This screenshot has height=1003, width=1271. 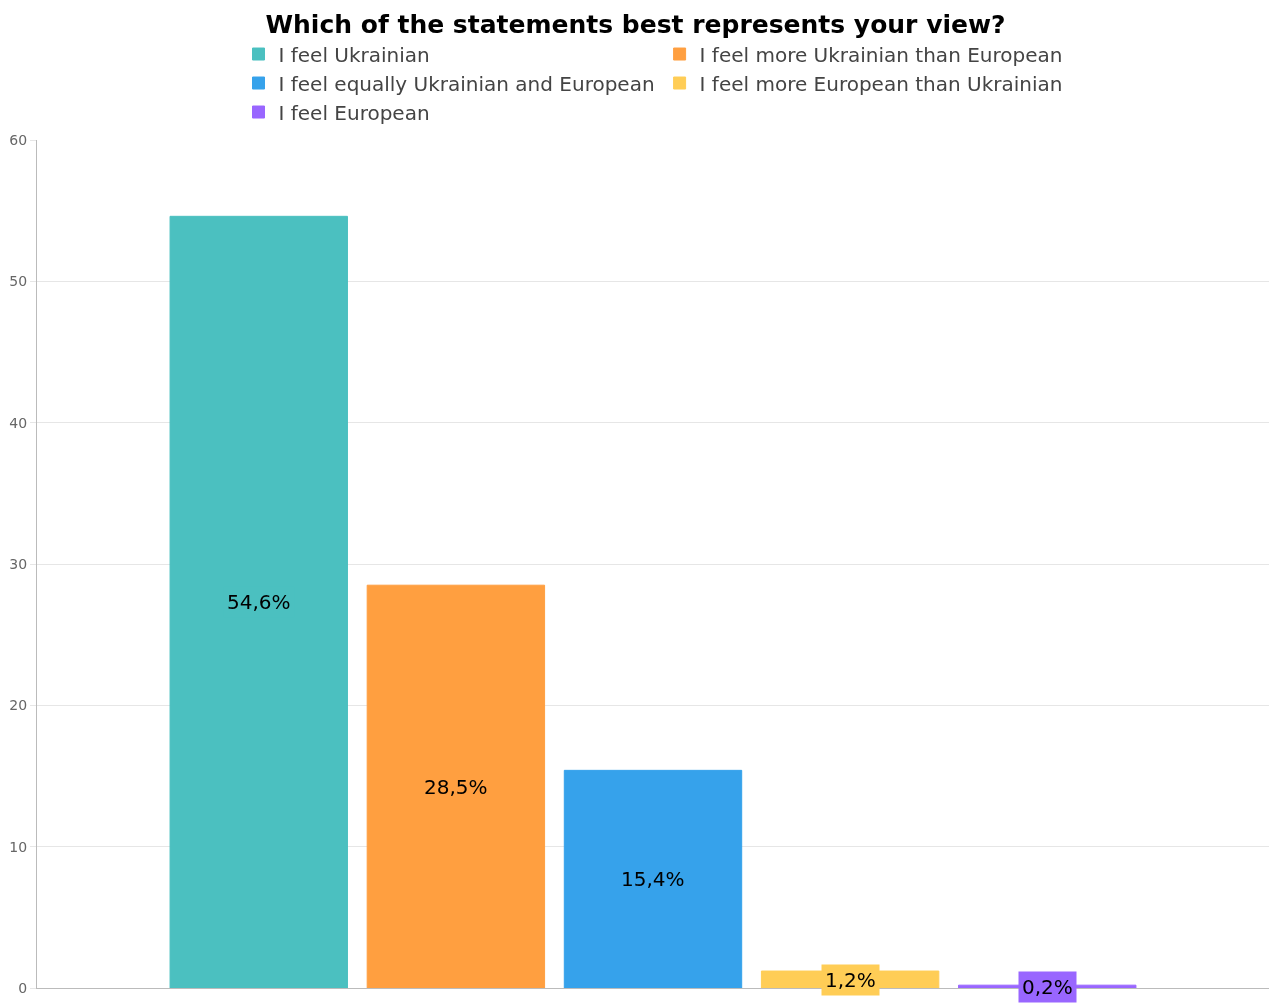 I want to click on legend-label: I feel European, so click(x=354, y=112).